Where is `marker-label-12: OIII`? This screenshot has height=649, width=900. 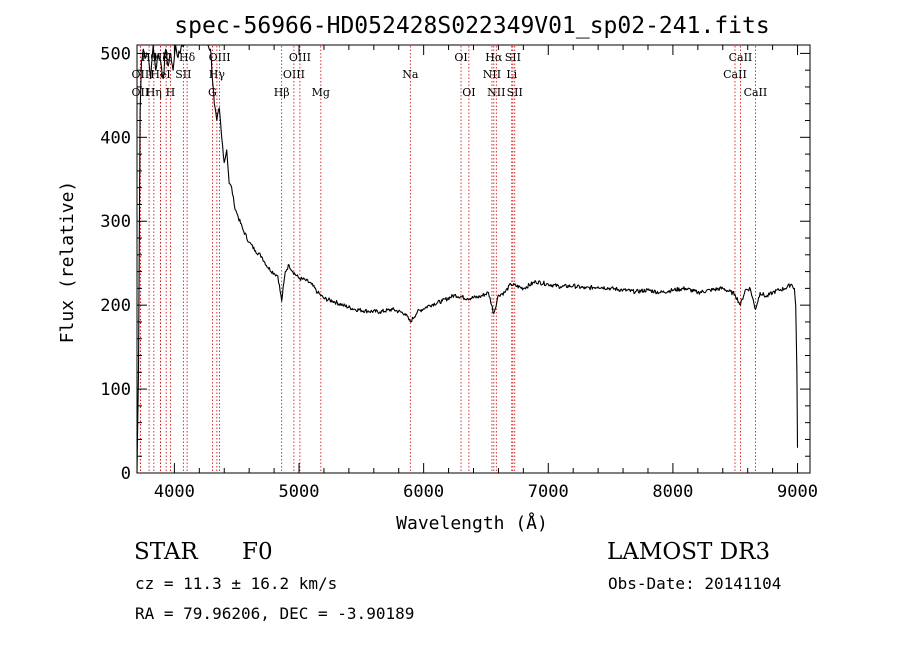 marker-label-12: OIII is located at coordinates (220, 57).